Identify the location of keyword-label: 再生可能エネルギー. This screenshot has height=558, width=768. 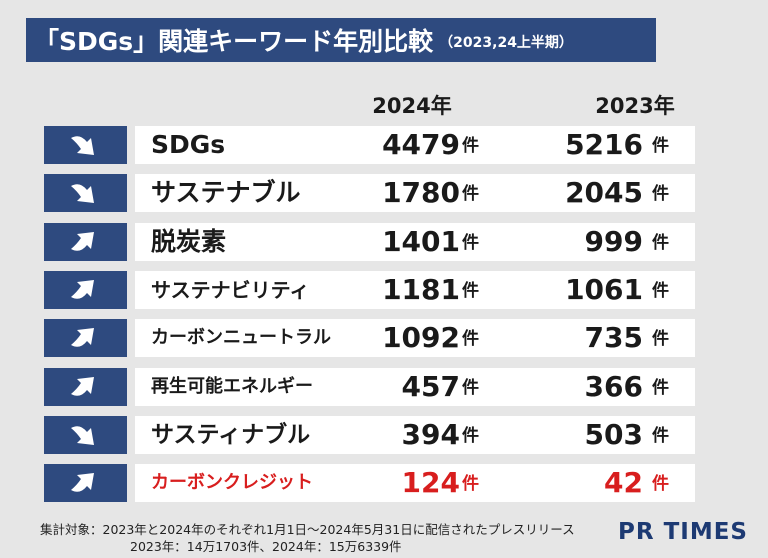
(232, 386).